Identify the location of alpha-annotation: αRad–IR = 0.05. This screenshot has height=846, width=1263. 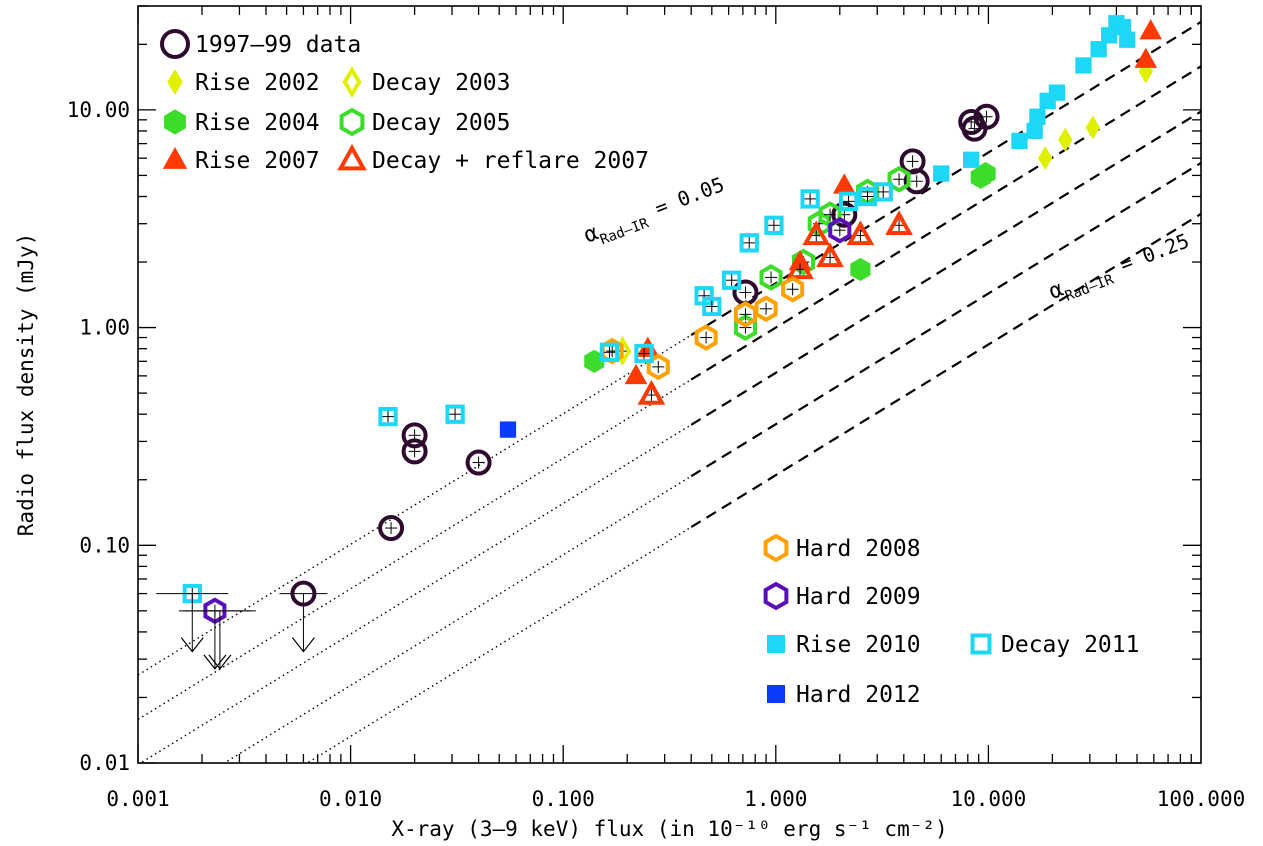
(655, 212).